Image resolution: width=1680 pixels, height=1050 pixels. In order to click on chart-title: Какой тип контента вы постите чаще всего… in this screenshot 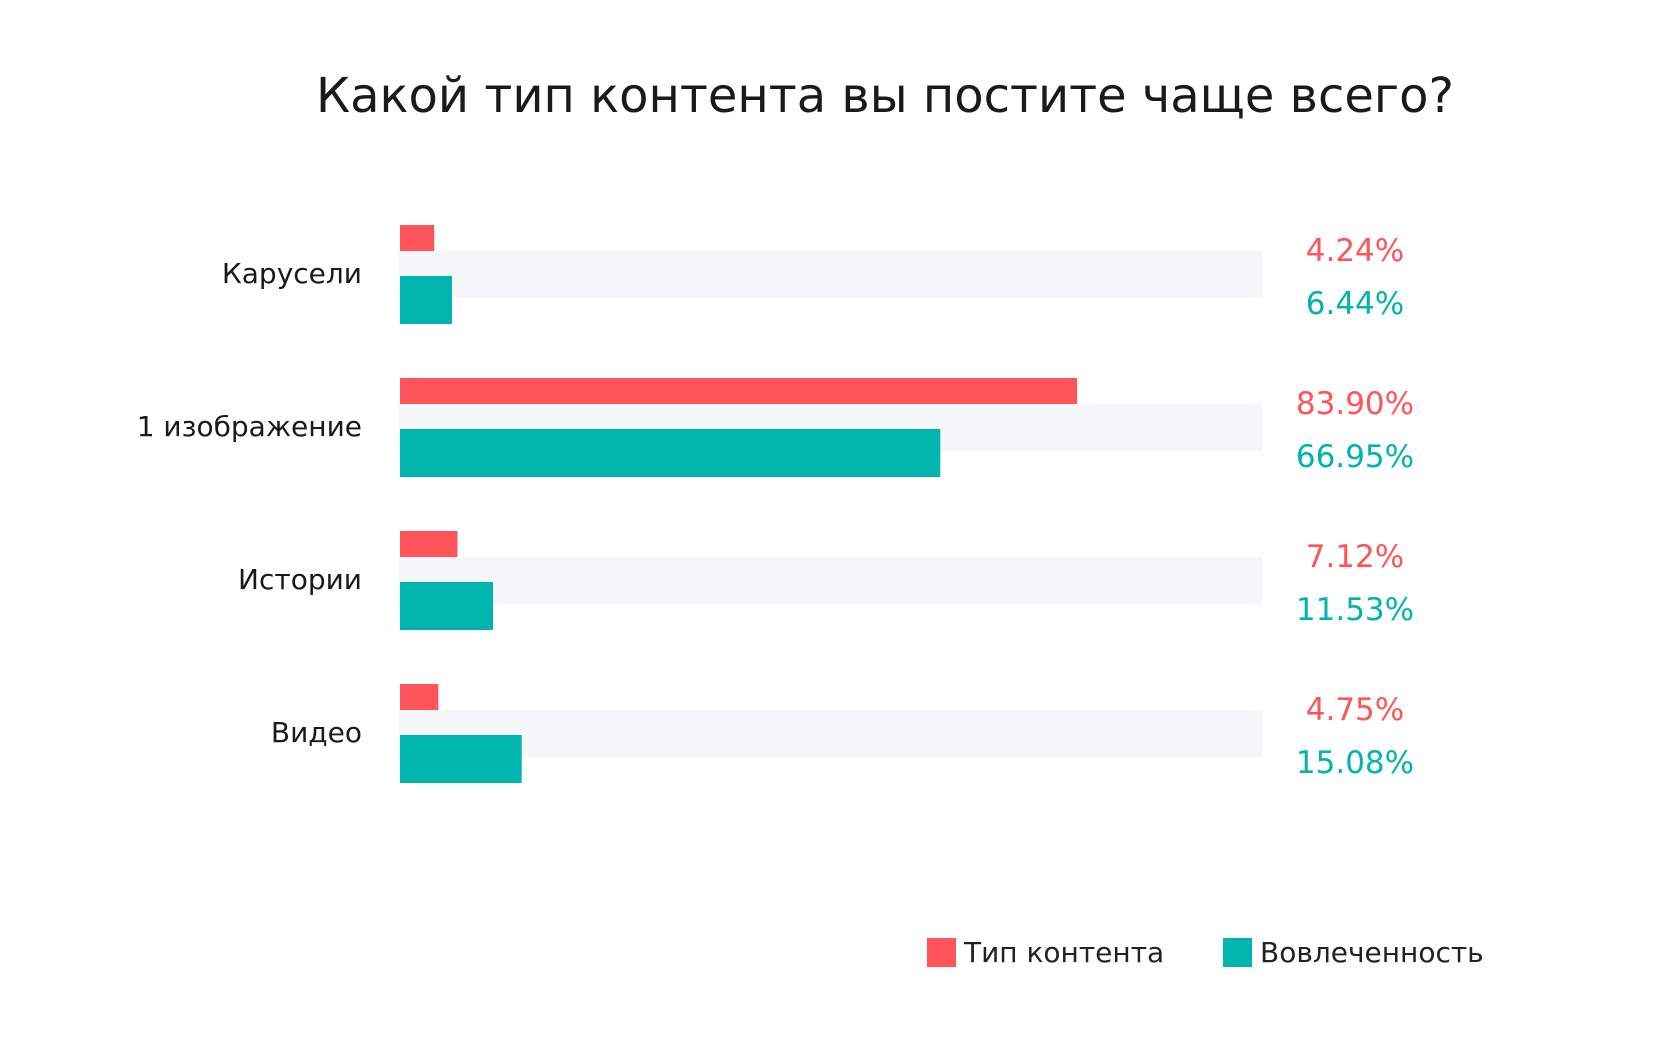, I will do `click(885, 96)`.